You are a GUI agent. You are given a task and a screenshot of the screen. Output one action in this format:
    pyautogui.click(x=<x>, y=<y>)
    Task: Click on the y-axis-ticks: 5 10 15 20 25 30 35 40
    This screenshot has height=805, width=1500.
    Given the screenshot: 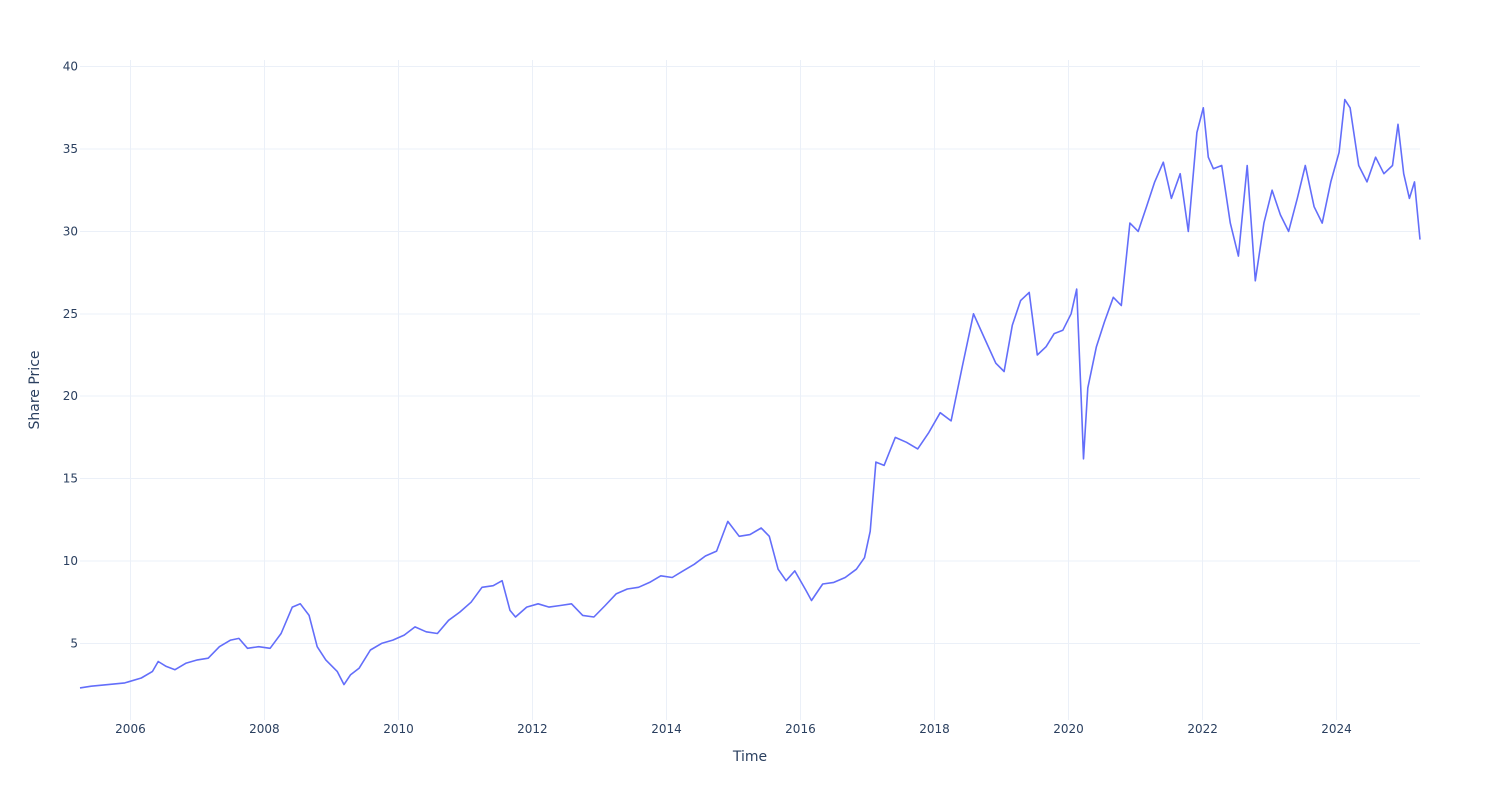 What is the action you would take?
    pyautogui.click(x=70, y=355)
    